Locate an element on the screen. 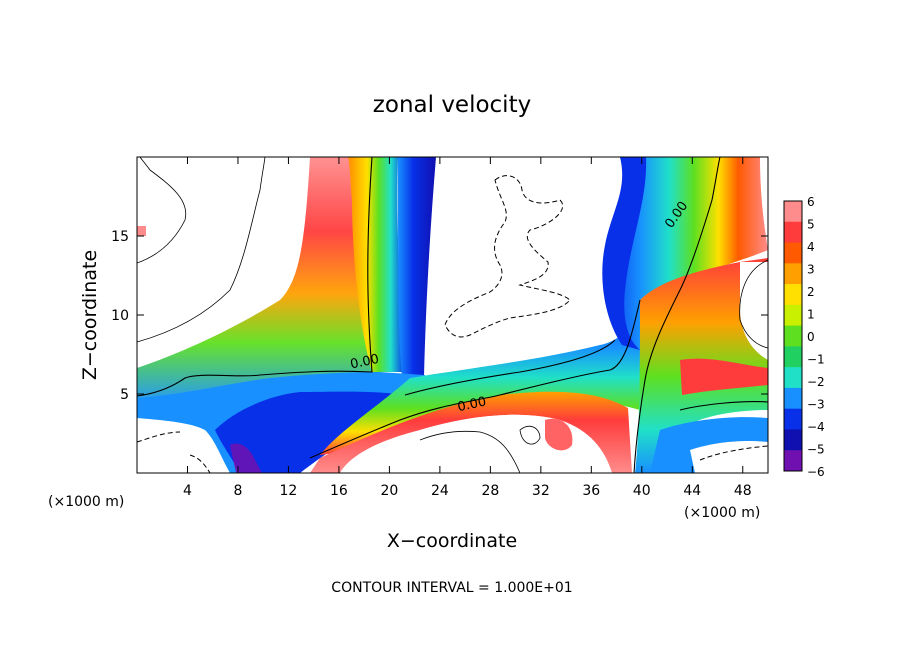 The height and width of the screenshot is (654, 904). x-unit-label: (×1000 m) is located at coordinates (722, 513).